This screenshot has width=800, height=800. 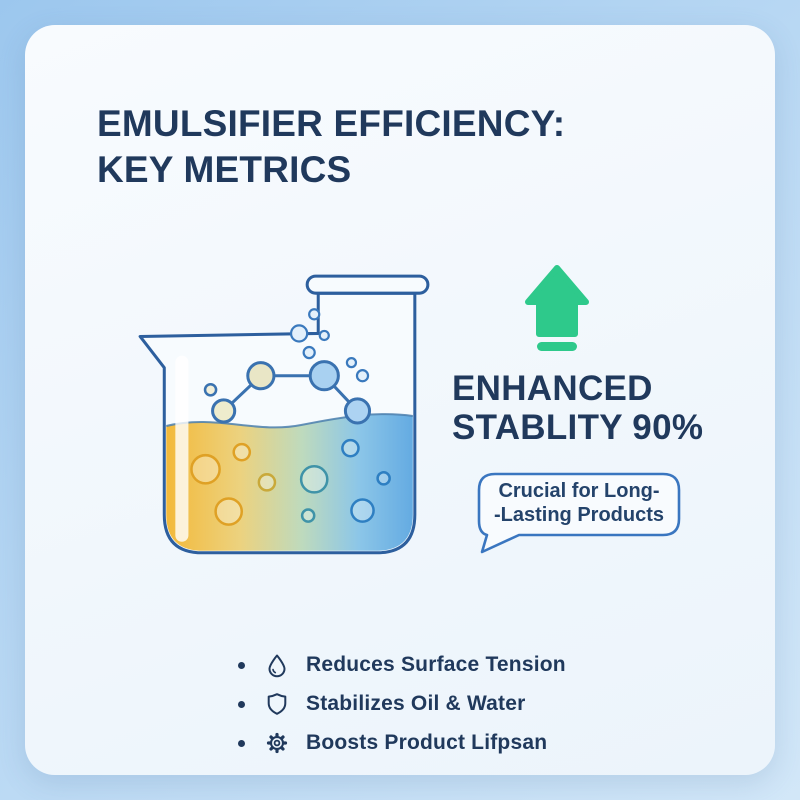 What do you see at coordinates (427, 742) in the screenshot?
I see `benefit-label: Boosts Product Lifpsan` at bounding box center [427, 742].